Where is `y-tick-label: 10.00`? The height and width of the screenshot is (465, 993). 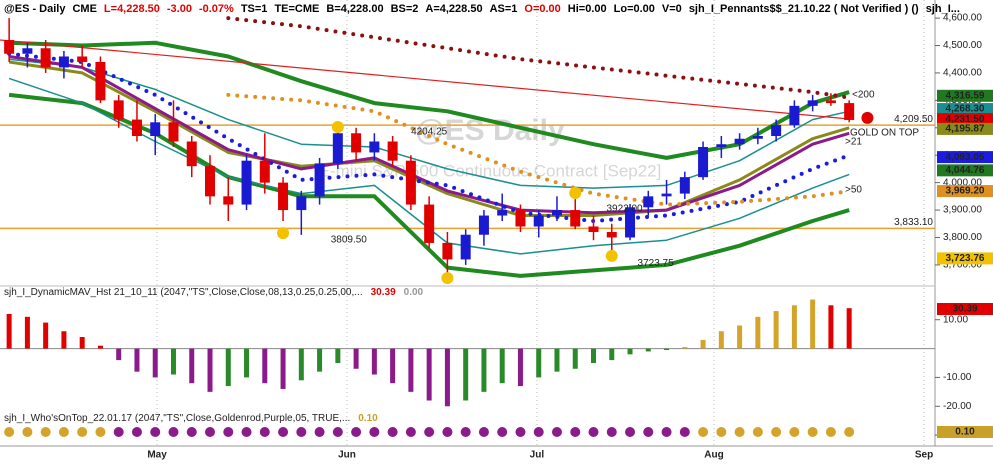 y-tick-label: 10.00 is located at coordinates (955, 319).